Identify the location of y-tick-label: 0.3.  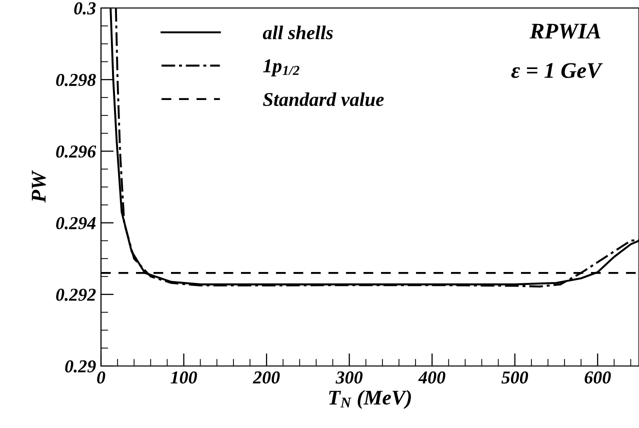
(85, 8).